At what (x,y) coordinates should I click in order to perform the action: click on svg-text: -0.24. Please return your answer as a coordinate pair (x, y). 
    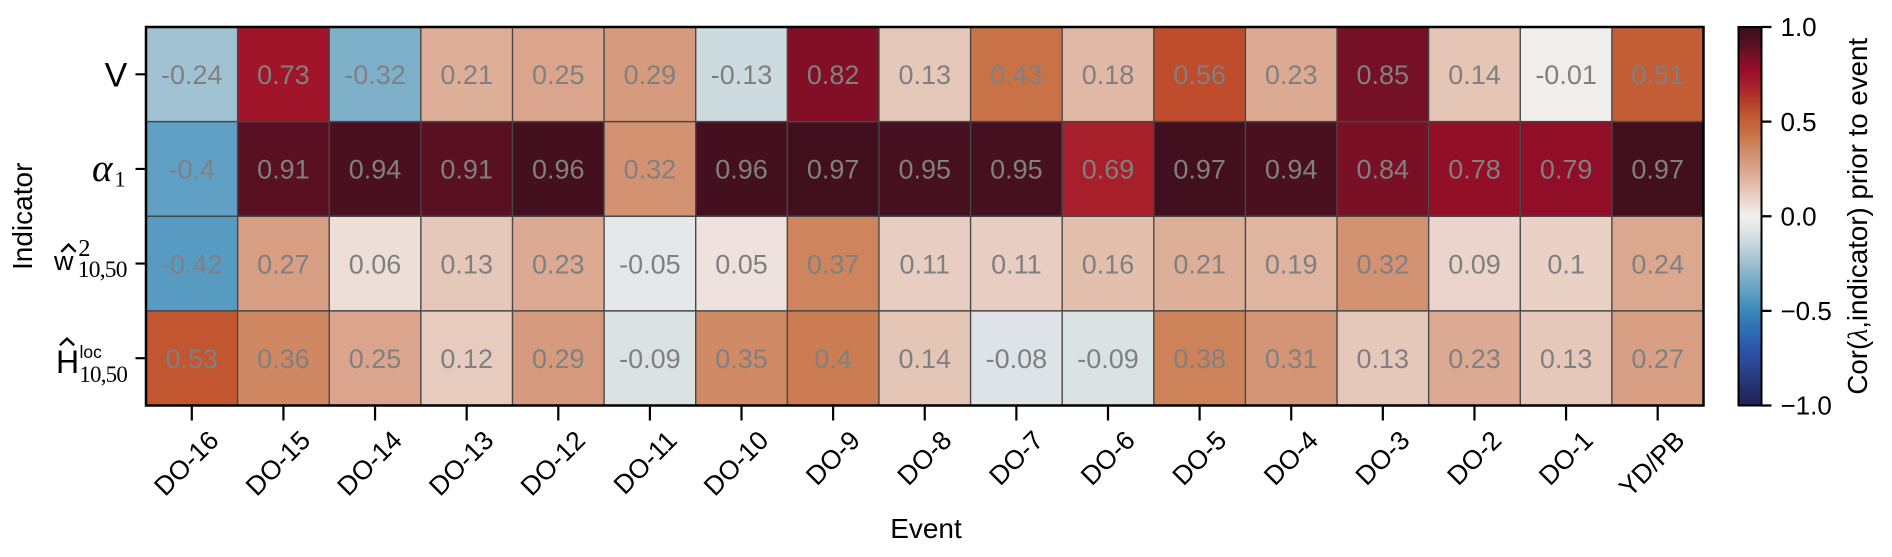
    Looking at the image, I should click on (192, 75).